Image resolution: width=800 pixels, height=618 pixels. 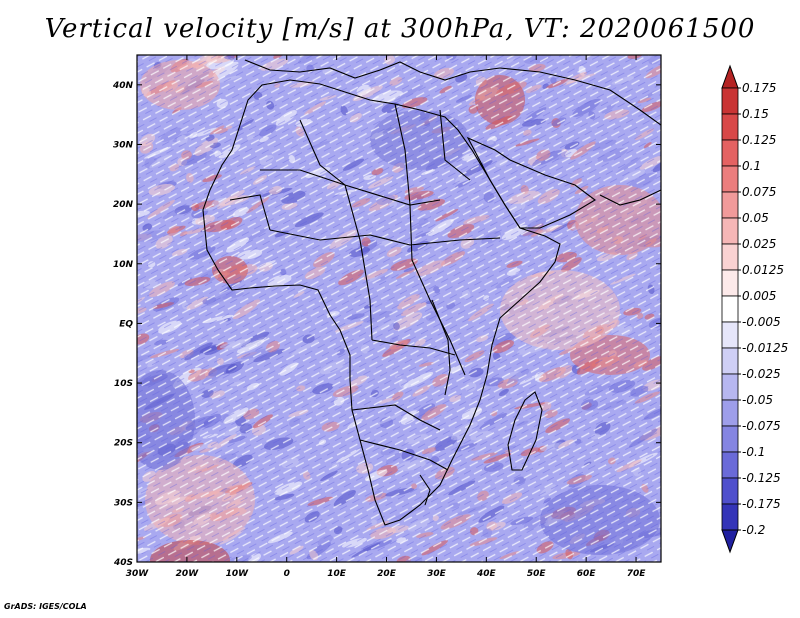 What do you see at coordinates (763, 270) in the screenshot?
I see `colorbar-label: 0.0125` at bounding box center [763, 270].